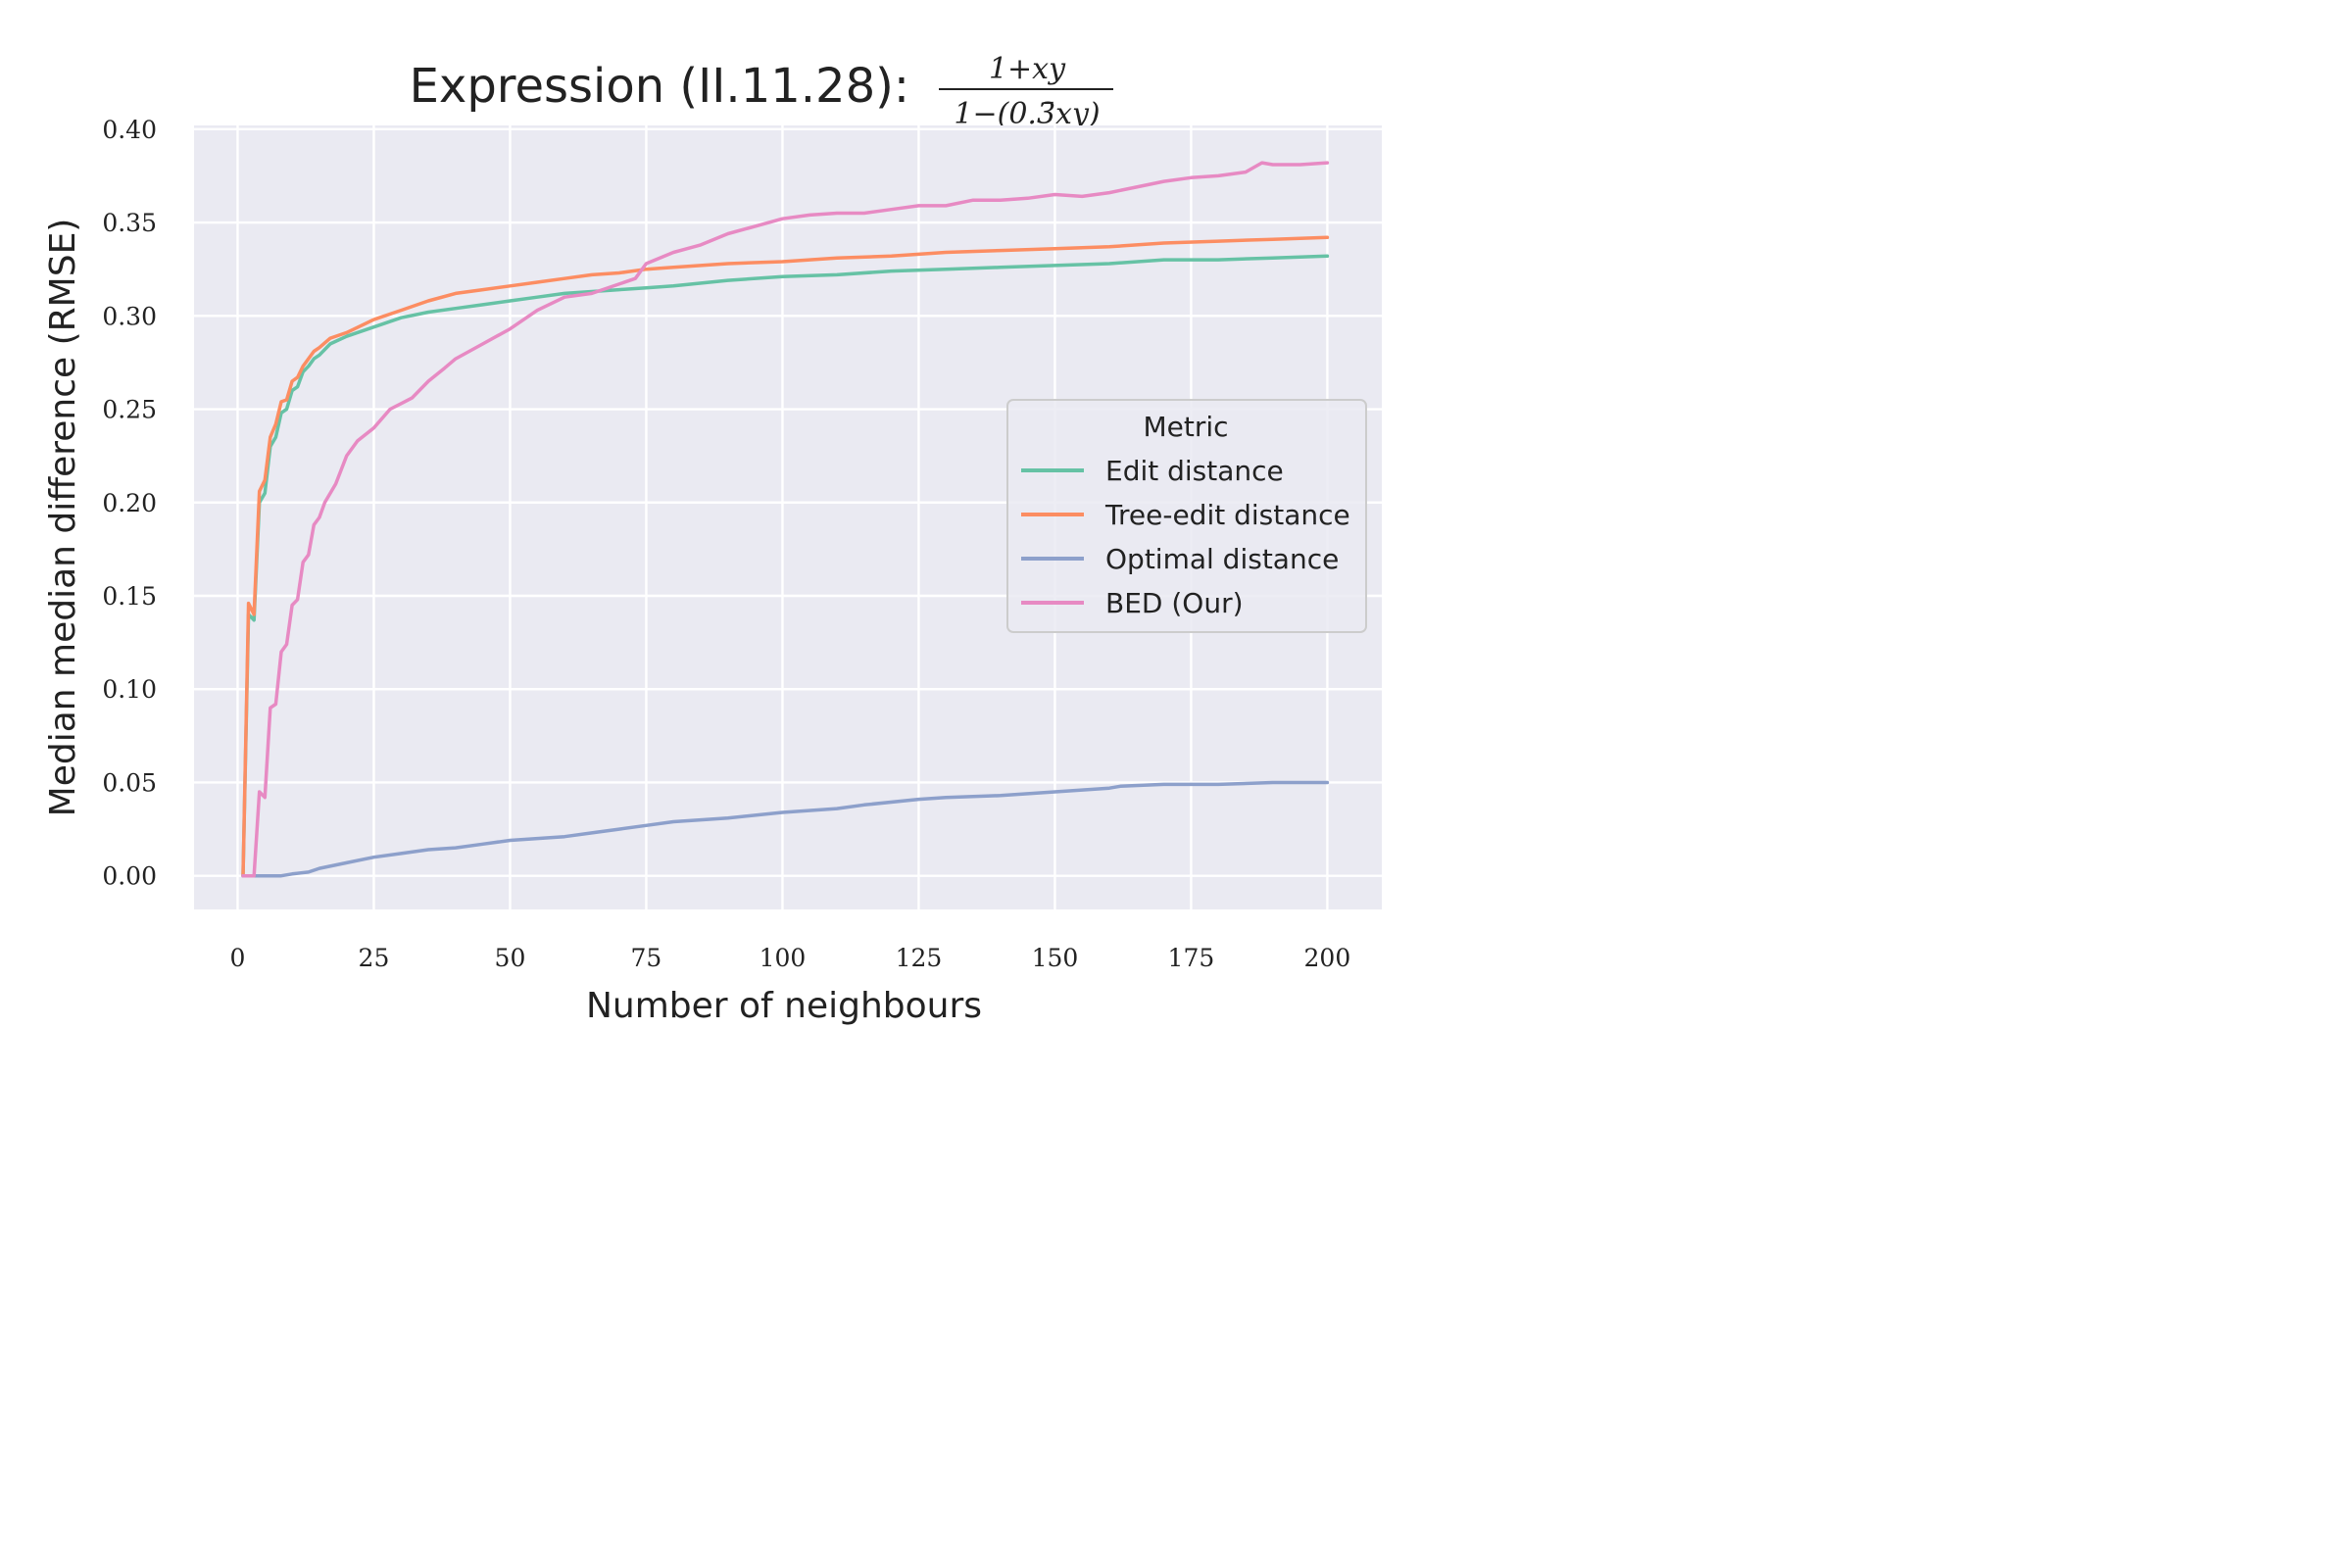 Image resolution: width=2352 pixels, height=1568 pixels. I want to click on x-axis-label: Number of neighbours, so click(784, 1005).